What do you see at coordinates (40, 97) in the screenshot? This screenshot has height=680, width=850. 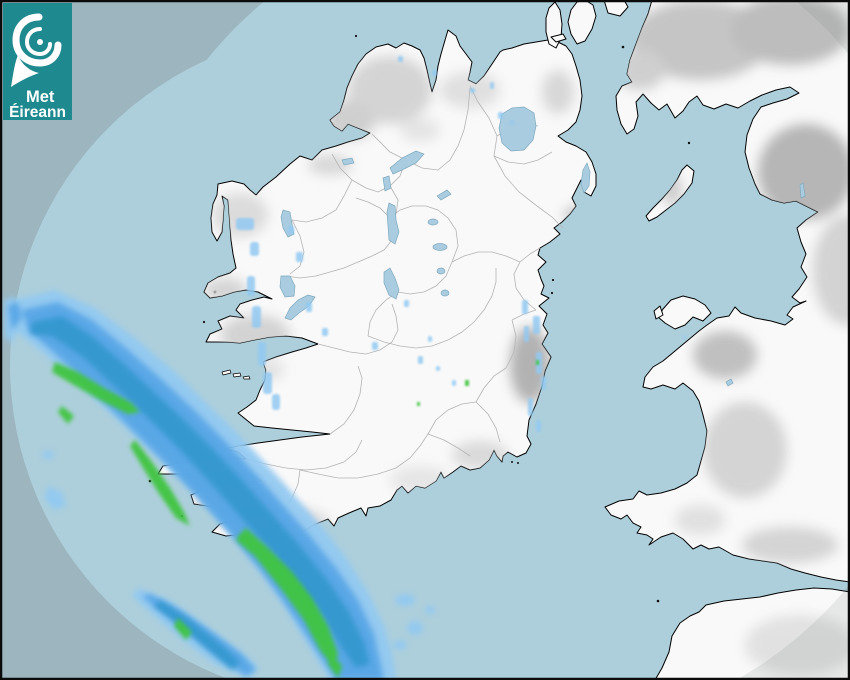 I see `logo-text-met: Met` at bounding box center [40, 97].